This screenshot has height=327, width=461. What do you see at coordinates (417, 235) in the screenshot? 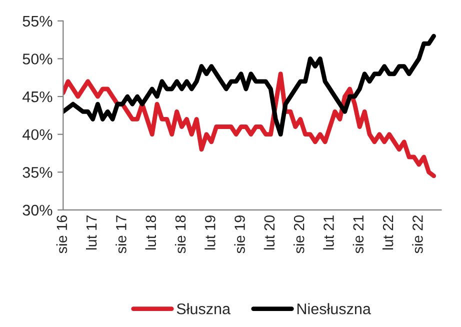
I see `x-tick-label: sie 22` at bounding box center [417, 235].